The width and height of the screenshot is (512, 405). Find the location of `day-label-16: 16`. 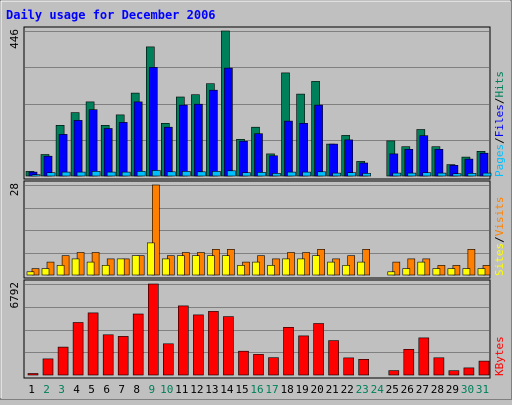

day-label-16: 16 is located at coordinates (256, 389).